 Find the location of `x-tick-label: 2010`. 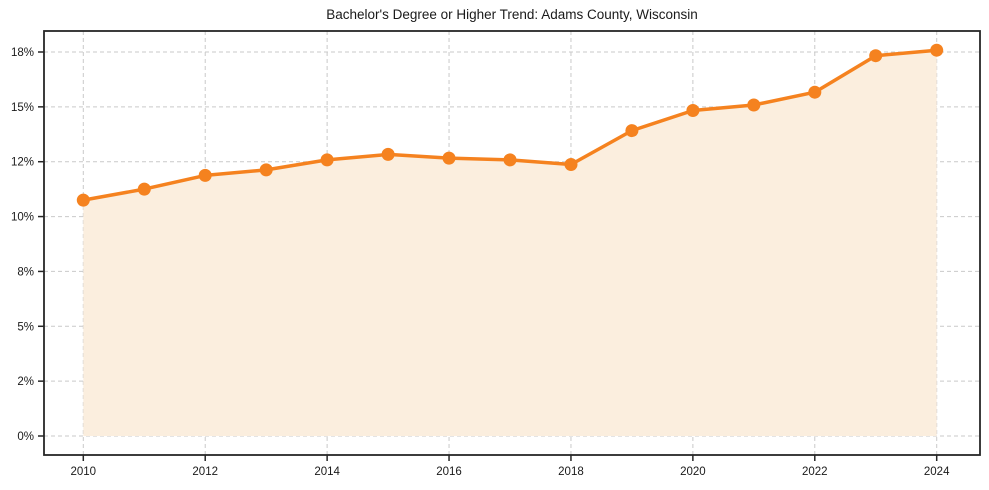

x-tick-label: 2010 is located at coordinates (84, 472).